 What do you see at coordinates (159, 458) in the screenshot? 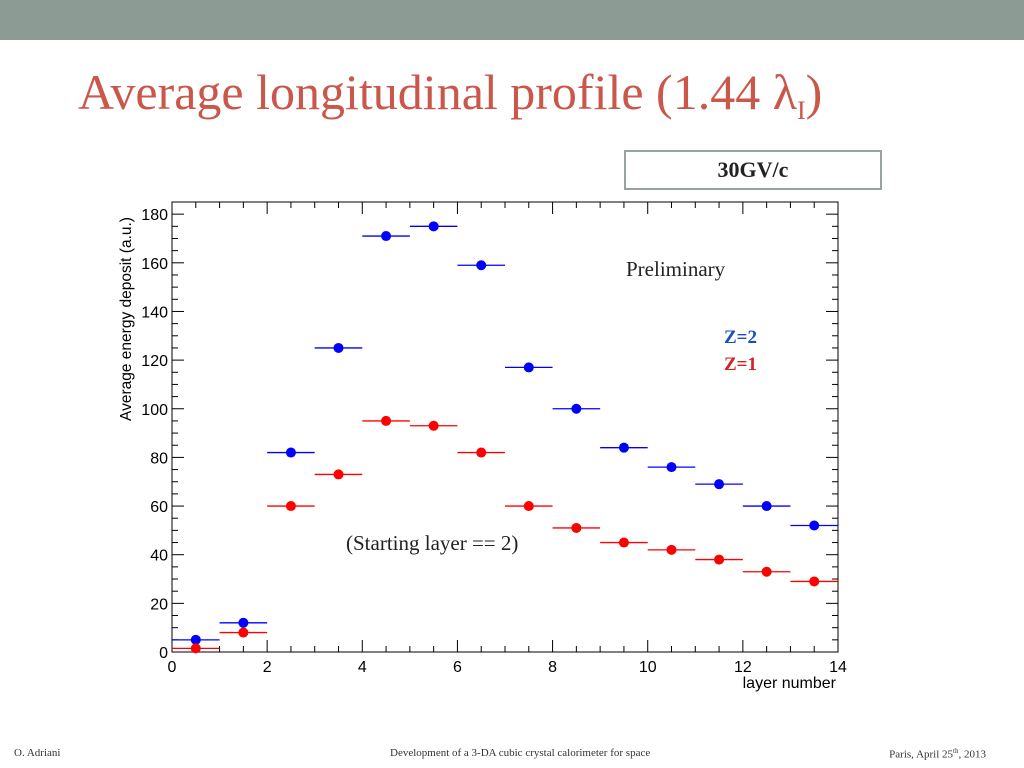
I see `y-tick-label: 80` at bounding box center [159, 458].